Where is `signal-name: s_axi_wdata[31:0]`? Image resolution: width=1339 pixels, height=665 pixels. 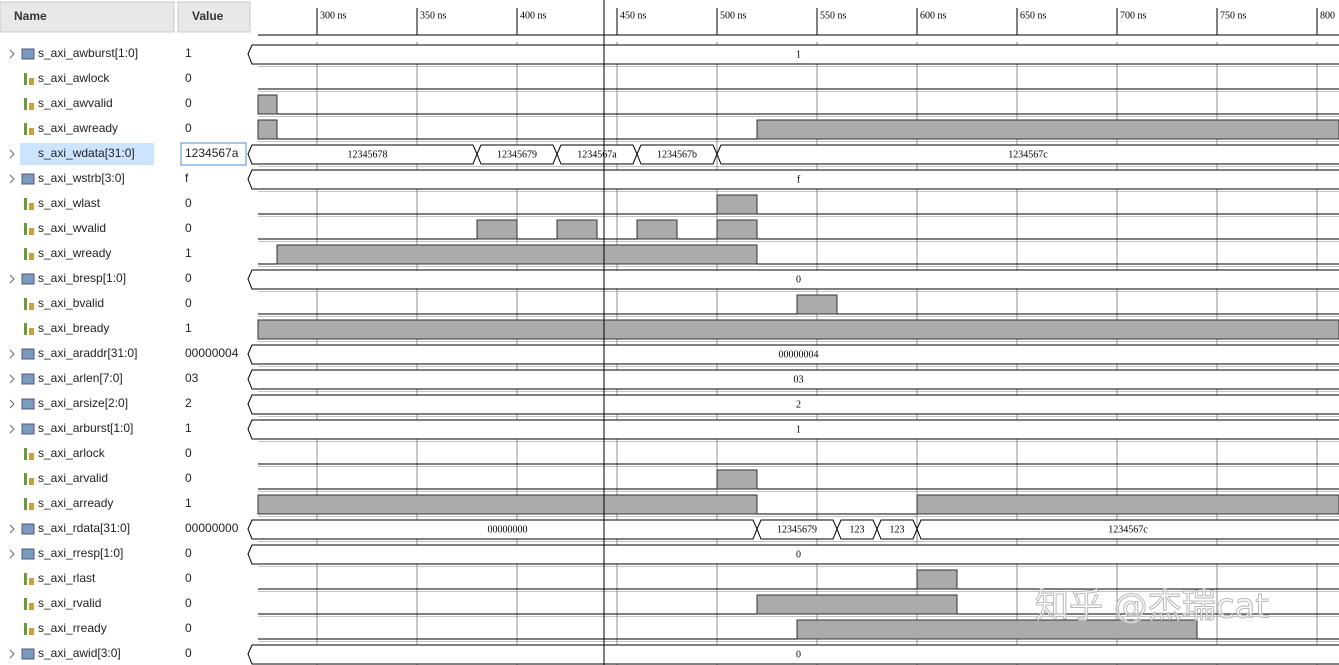
signal-name: s_axi_wdata[31:0] is located at coordinates (86, 153).